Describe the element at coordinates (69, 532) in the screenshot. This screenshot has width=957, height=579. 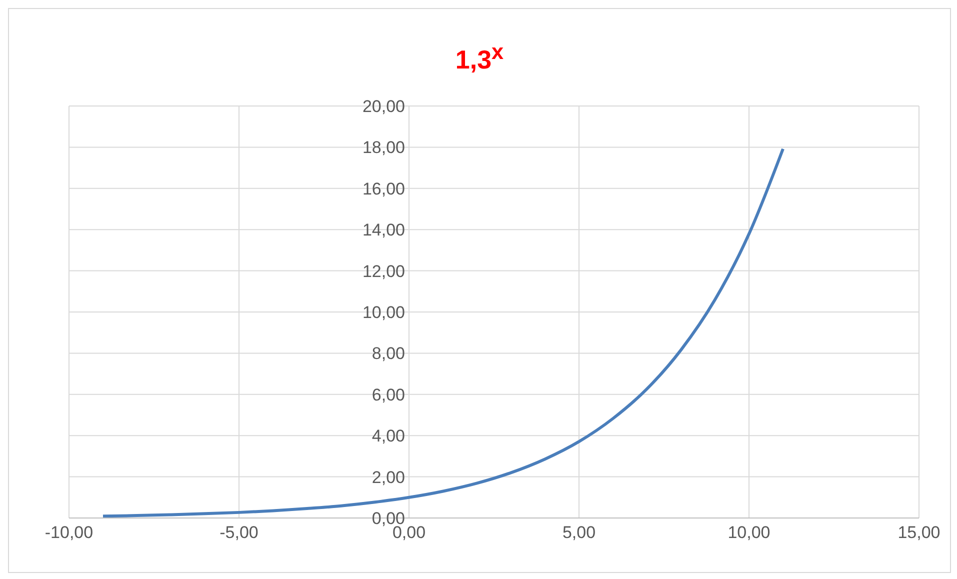
I see `x-tick-label: -10,00` at that location.